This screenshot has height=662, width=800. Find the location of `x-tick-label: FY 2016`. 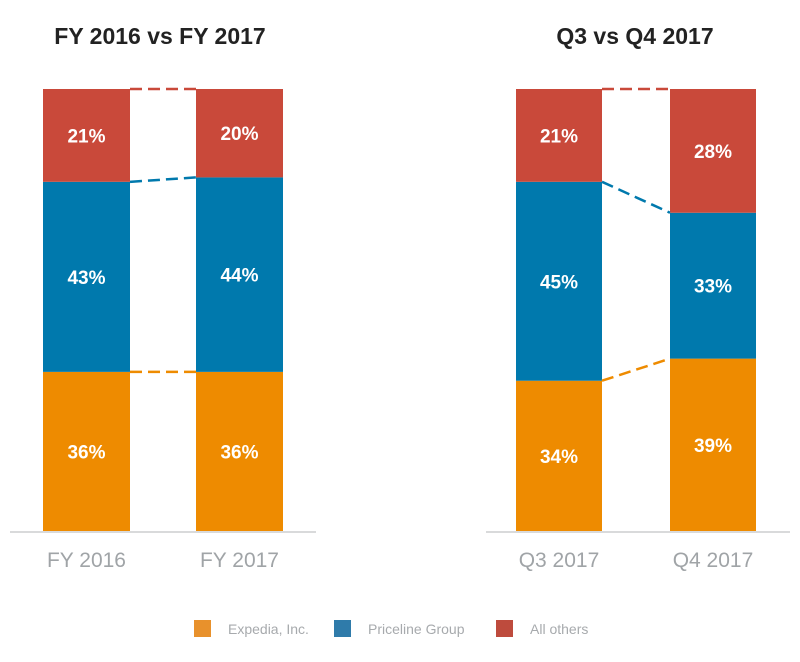

x-tick-label: FY 2016 is located at coordinates (86, 560).